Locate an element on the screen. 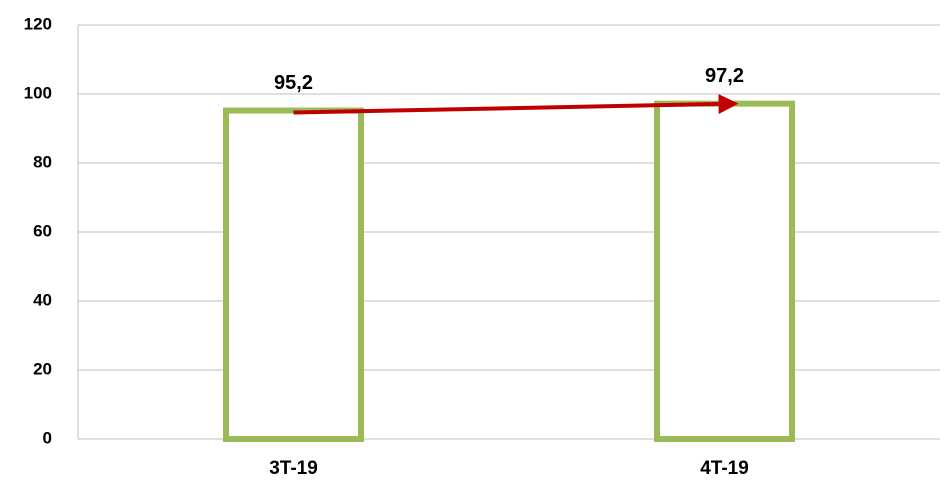 The height and width of the screenshot is (481, 947). data-label: 95,2 is located at coordinates (293, 83).